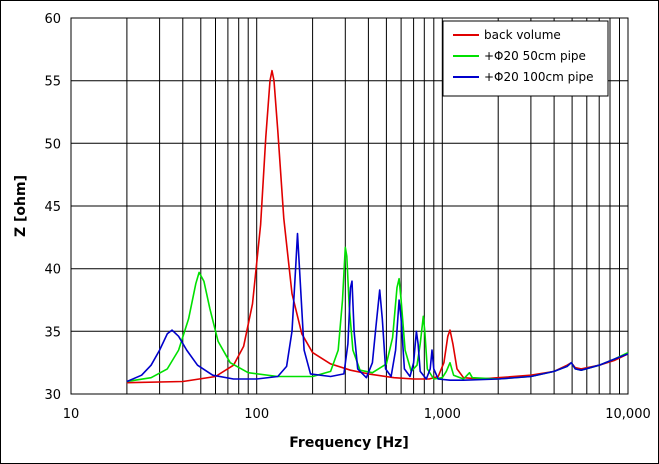 The image size is (659, 464). What do you see at coordinates (442, 414) in the screenshot?
I see `x-tick-label: 1,000` at bounding box center [442, 414].